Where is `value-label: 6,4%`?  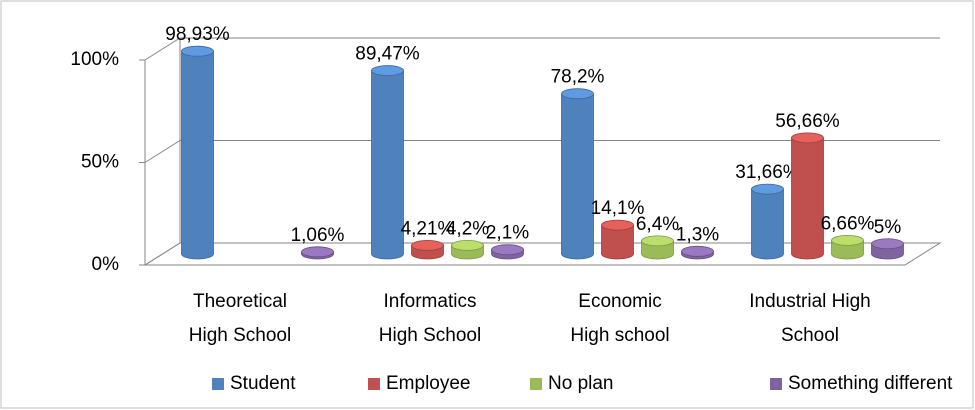 value-label: 6,4% is located at coordinates (657, 224).